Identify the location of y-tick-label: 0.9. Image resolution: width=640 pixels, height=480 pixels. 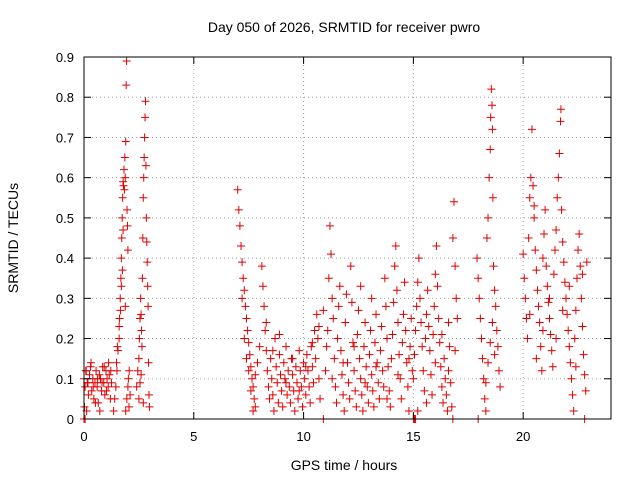
(65, 57).